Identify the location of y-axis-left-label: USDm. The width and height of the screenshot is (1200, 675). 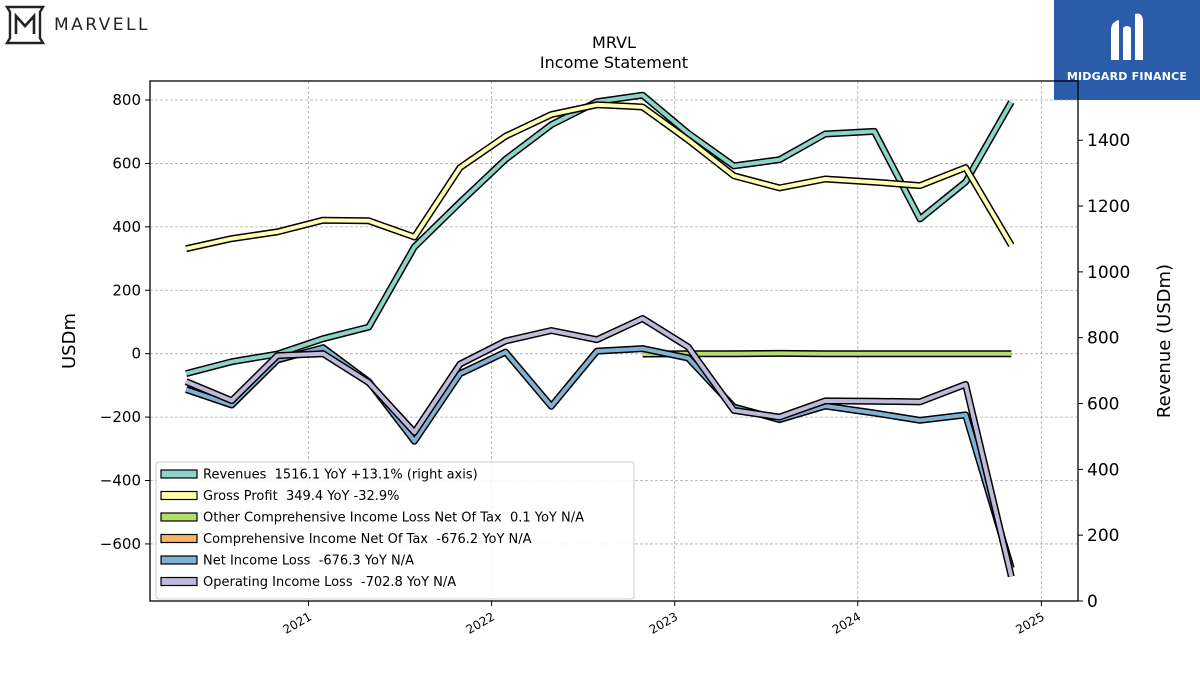
(69, 341).